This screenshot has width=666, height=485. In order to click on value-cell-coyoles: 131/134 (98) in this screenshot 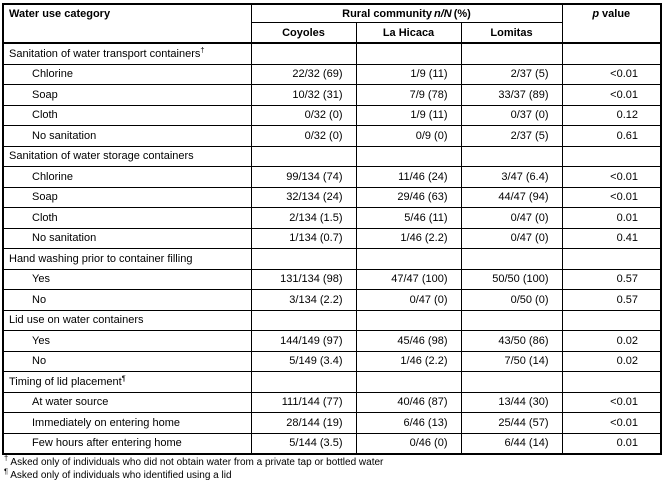, I will do `click(303, 279)`.